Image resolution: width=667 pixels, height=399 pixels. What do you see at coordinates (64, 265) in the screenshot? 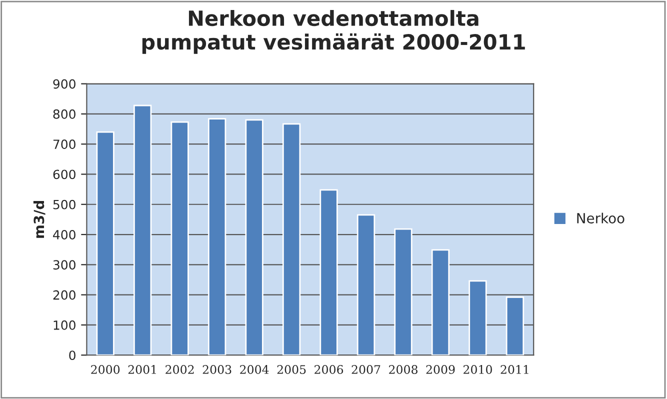
I see `y-tick-label: 300` at bounding box center [64, 265].